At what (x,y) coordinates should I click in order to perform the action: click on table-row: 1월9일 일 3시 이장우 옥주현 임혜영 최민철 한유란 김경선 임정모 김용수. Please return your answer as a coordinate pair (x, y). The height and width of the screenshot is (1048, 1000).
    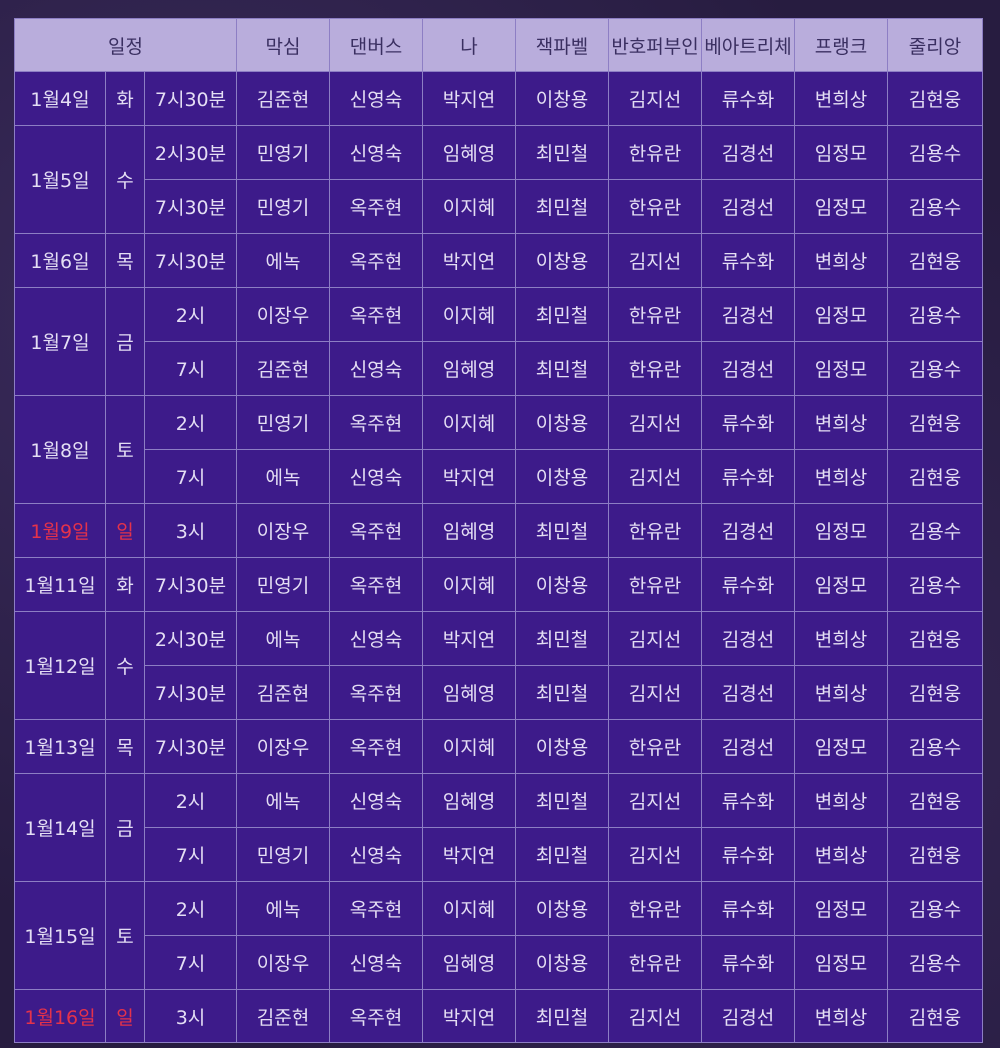
    Looking at the image, I should click on (499, 530).